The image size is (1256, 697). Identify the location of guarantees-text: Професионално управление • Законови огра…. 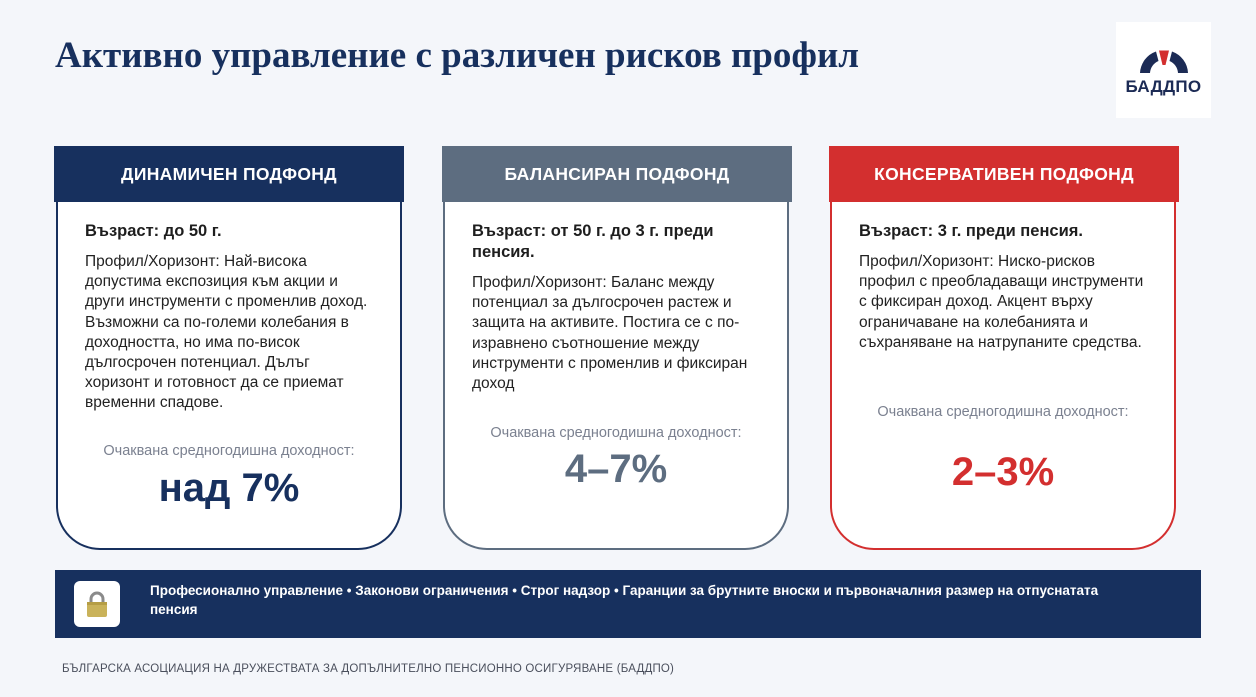
(624, 600).